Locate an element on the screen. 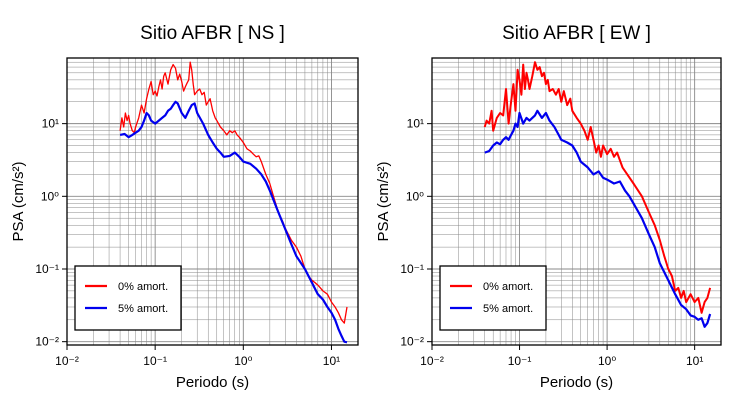 The image size is (730, 400). chart-title: Sitio AFBR [ NS ] is located at coordinates (212, 33).